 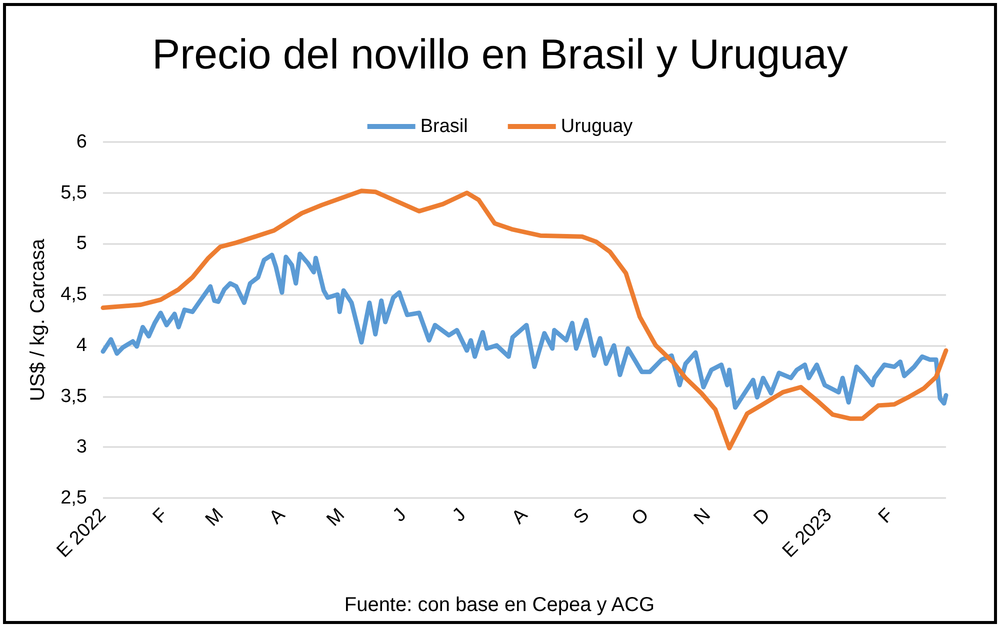 What do you see at coordinates (81, 142) in the screenshot?
I see `y-tick-label: 6` at bounding box center [81, 142].